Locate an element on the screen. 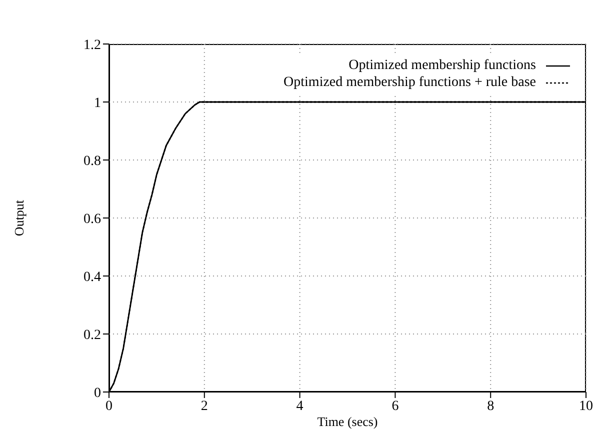 The image size is (600, 432). y-tick-label: 0.6 is located at coordinates (92, 219).